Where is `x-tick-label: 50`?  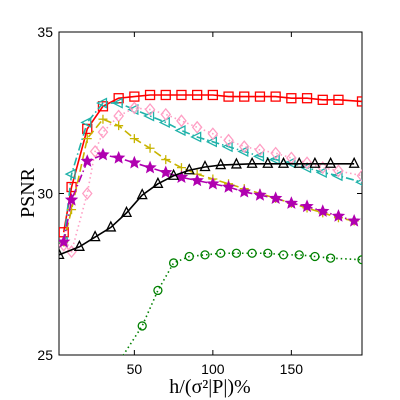
x-tick-label: 50 is located at coordinates (135, 369).